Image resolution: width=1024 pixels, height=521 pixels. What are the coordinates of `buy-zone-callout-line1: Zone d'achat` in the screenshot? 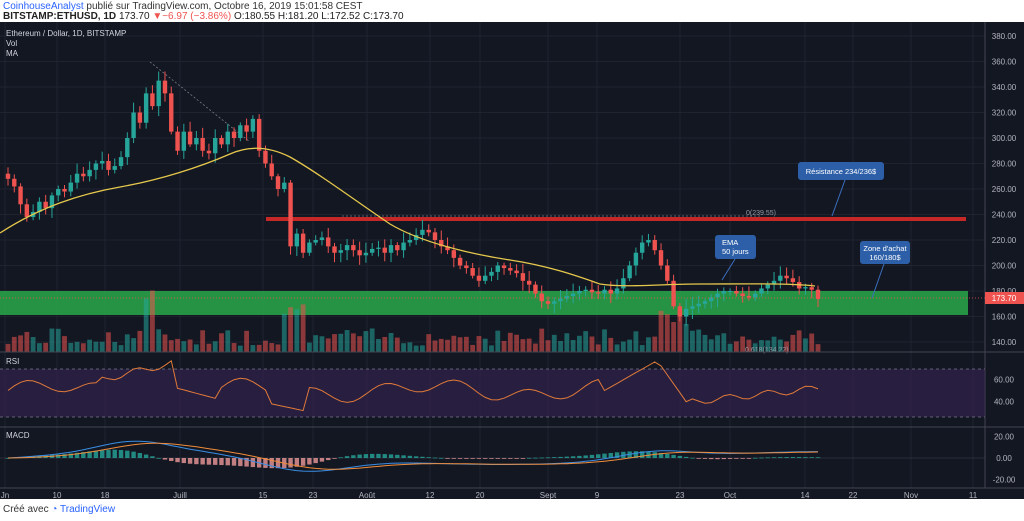 It's located at (885, 248).